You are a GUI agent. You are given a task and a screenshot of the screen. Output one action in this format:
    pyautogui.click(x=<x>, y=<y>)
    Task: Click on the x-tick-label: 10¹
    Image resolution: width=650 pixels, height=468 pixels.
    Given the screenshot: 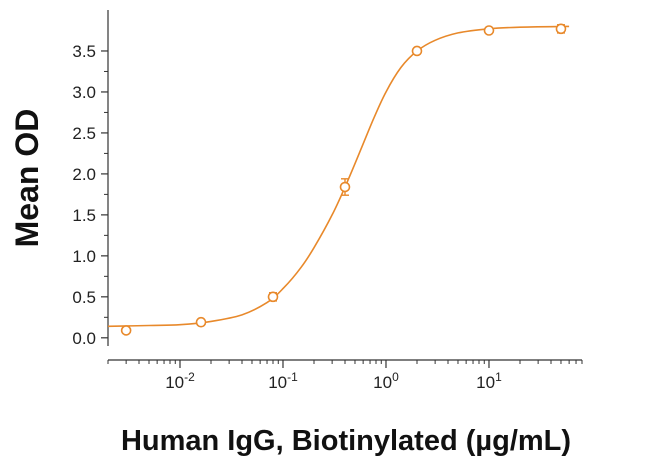 What is the action you would take?
    pyautogui.click(x=489, y=381)
    